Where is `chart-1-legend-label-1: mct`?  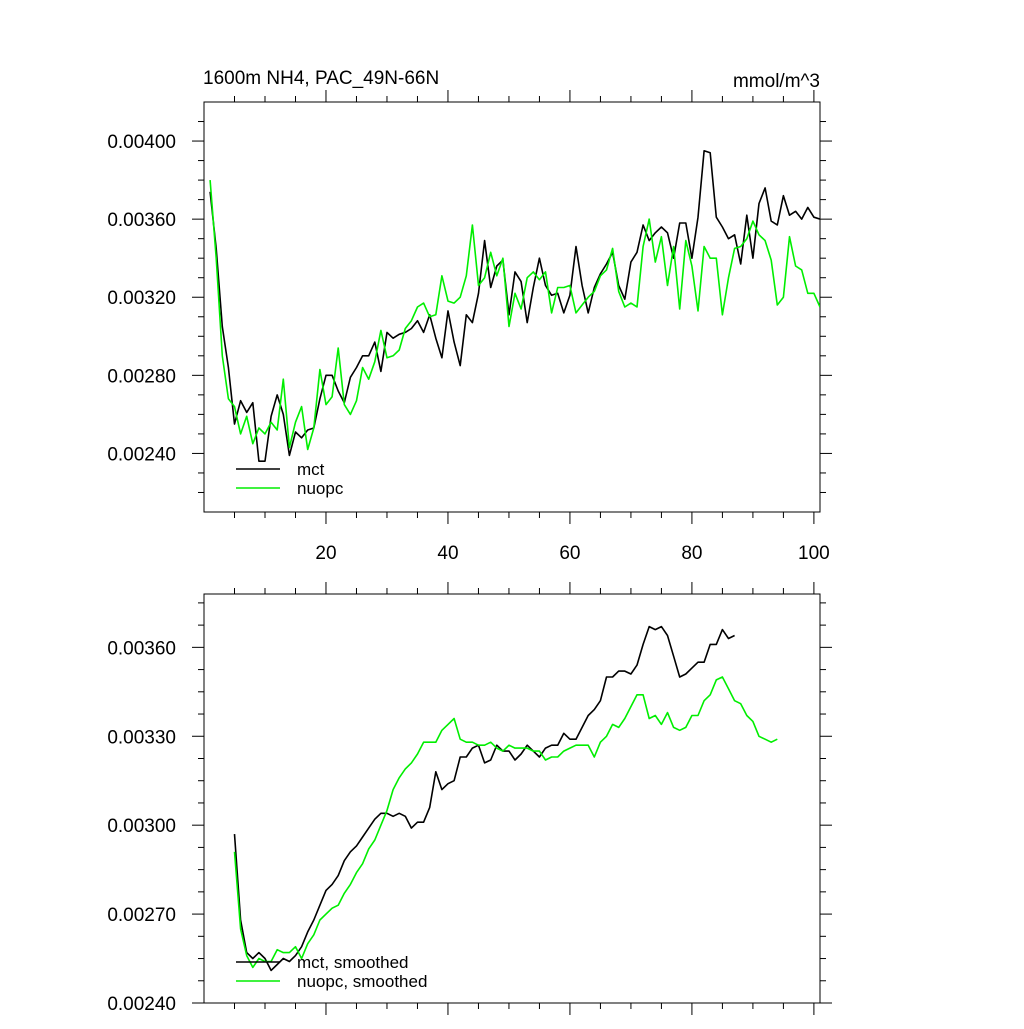 chart-1-legend-label-1: mct is located at coordinates (311, 469).